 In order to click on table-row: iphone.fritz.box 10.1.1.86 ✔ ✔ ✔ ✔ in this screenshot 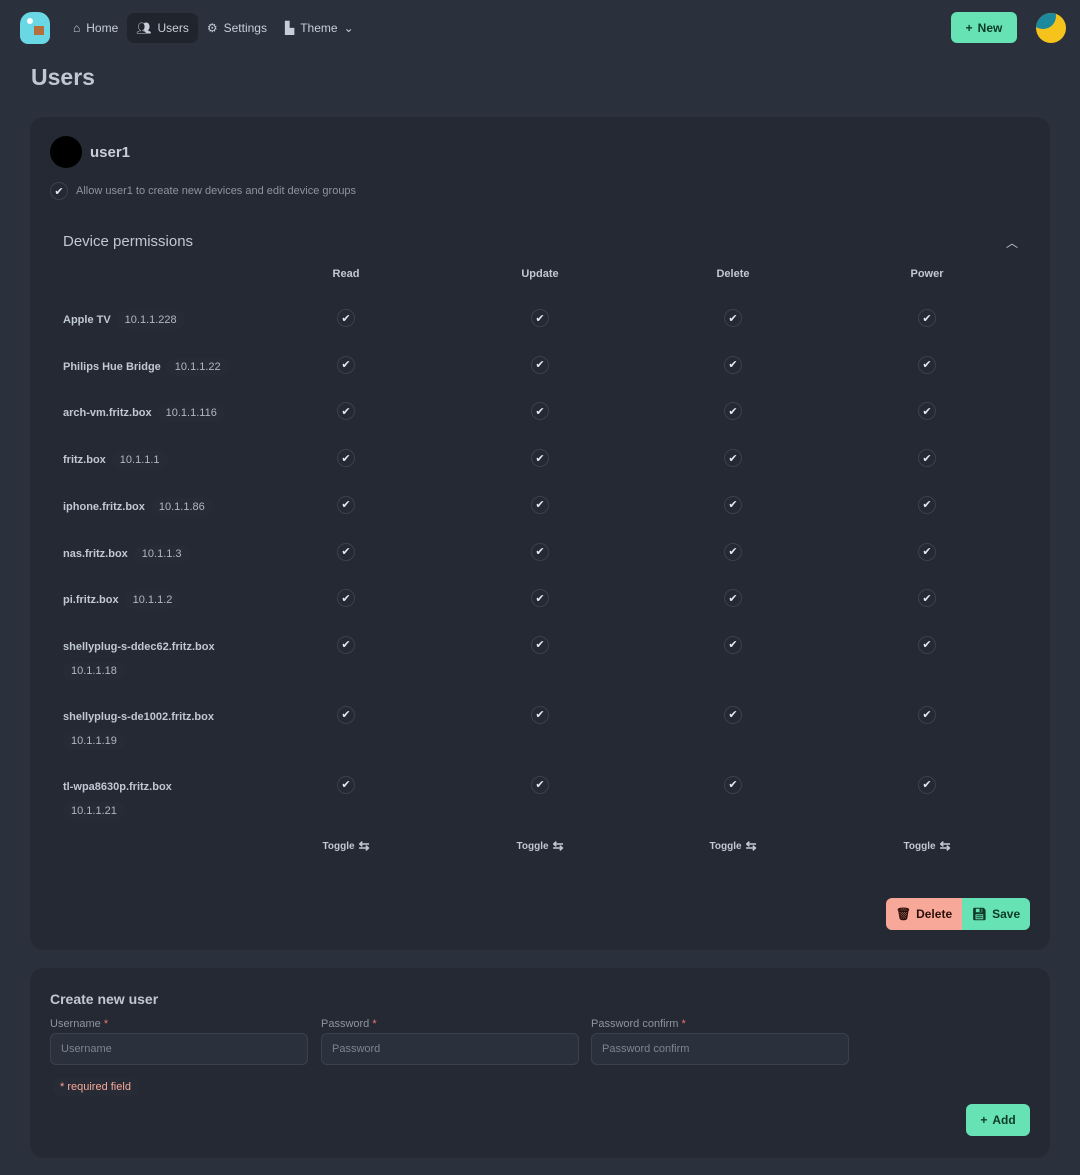, I will do `click(543, 505)`.